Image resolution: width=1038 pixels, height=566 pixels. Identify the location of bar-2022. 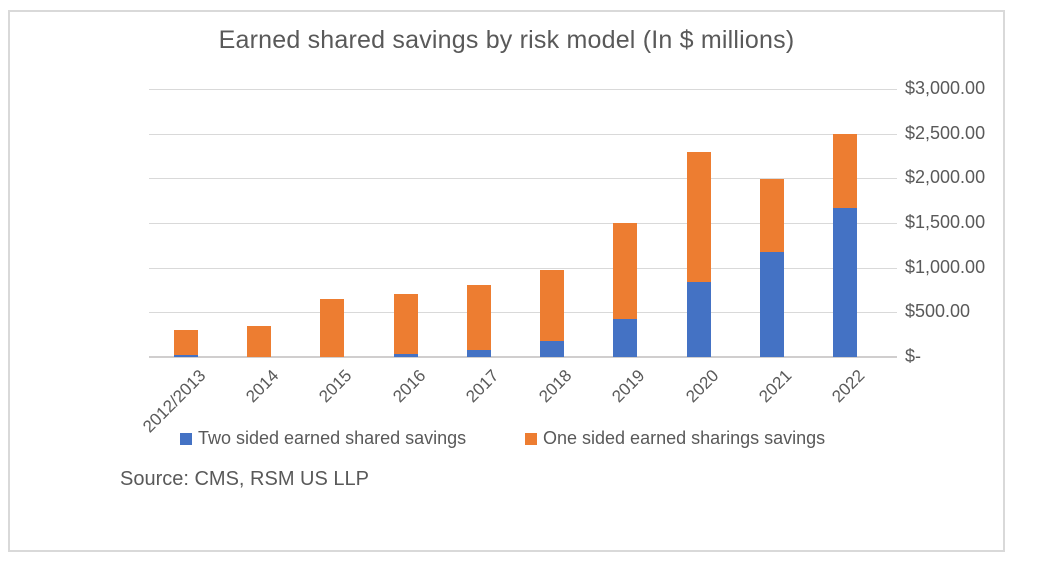
(845, 245).